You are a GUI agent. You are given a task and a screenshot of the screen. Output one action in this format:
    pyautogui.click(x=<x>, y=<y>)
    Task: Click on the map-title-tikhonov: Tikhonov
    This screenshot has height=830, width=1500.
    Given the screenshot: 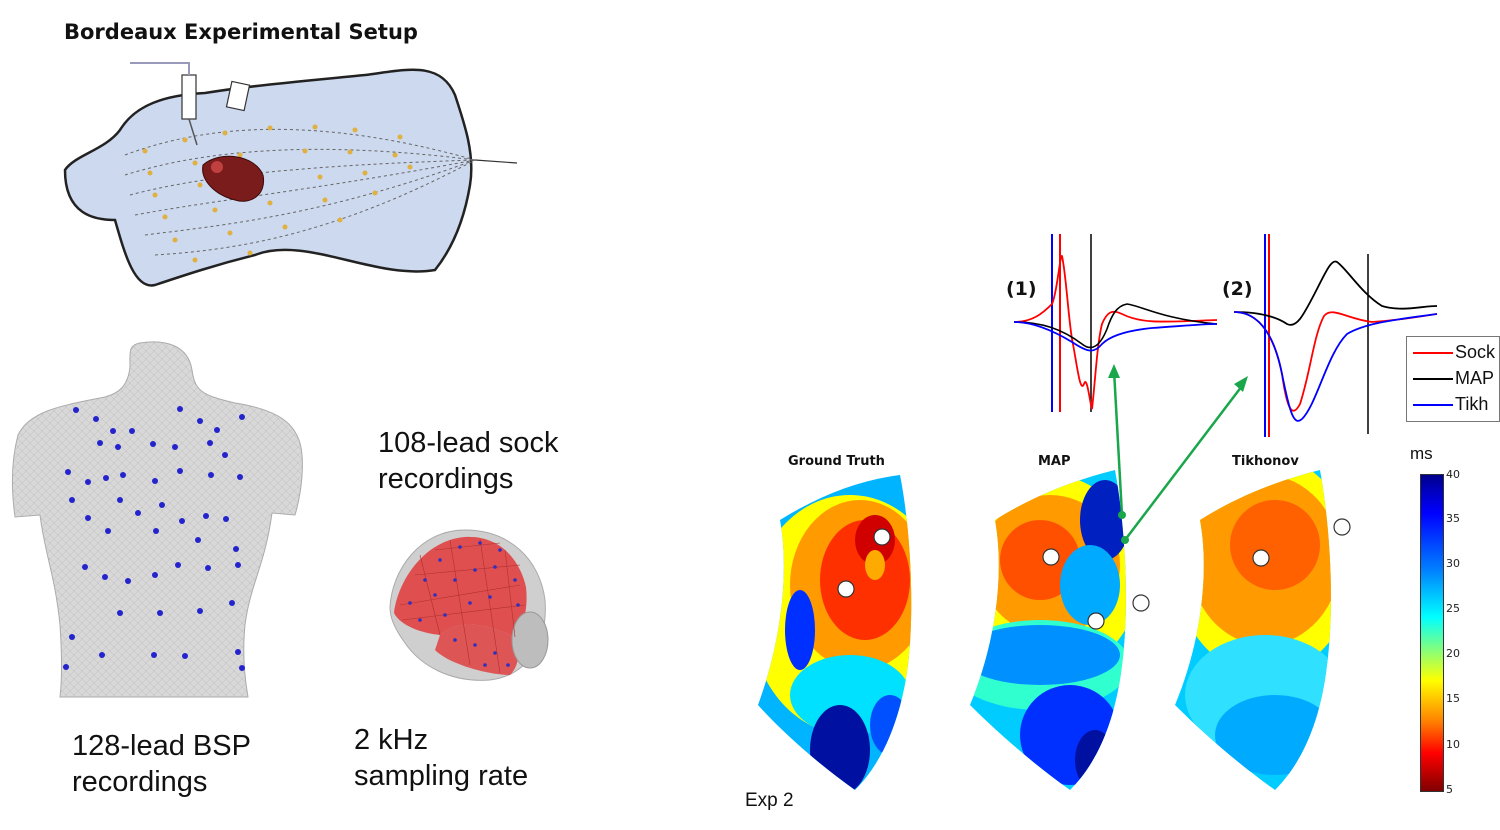 What is the action you would take?
    pyautogui.click(x=1265, y=461)
    